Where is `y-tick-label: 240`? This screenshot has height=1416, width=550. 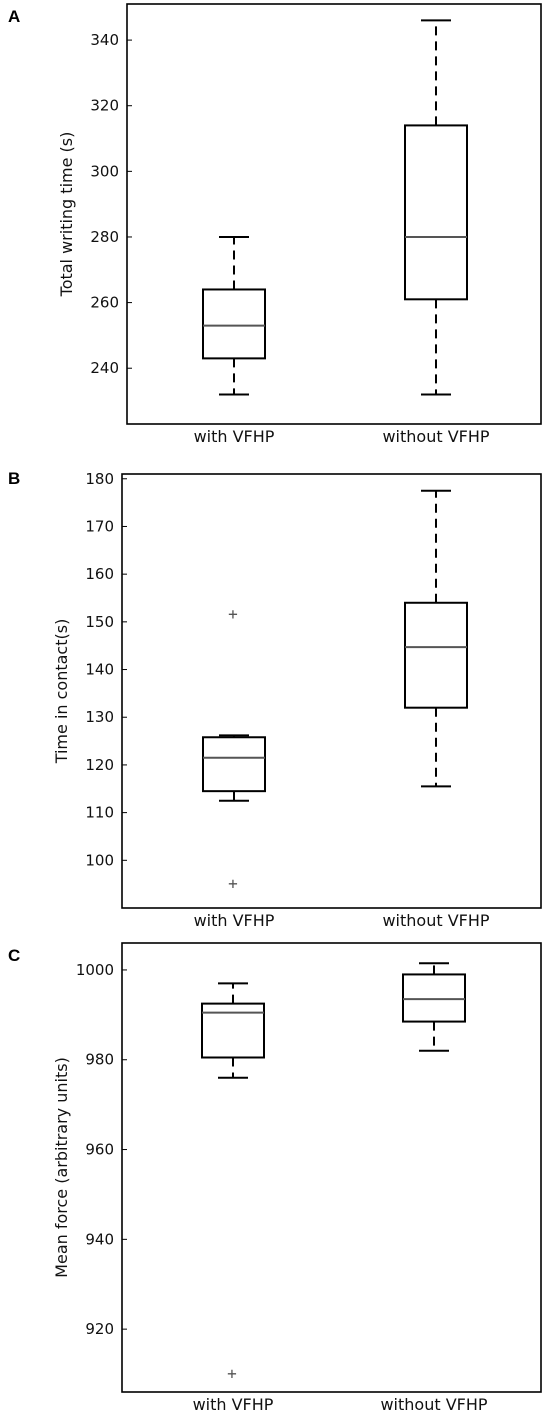 y-tick-label: 240 is located at coordinates (104, 368).